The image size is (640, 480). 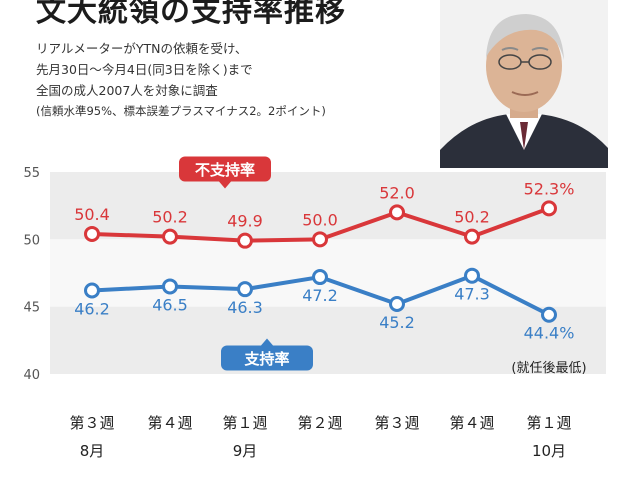 What do you see at coordinates (472, 294) in the screenshot?
I see `approval-data-label: 47.3` at bounding box center [472, 294].